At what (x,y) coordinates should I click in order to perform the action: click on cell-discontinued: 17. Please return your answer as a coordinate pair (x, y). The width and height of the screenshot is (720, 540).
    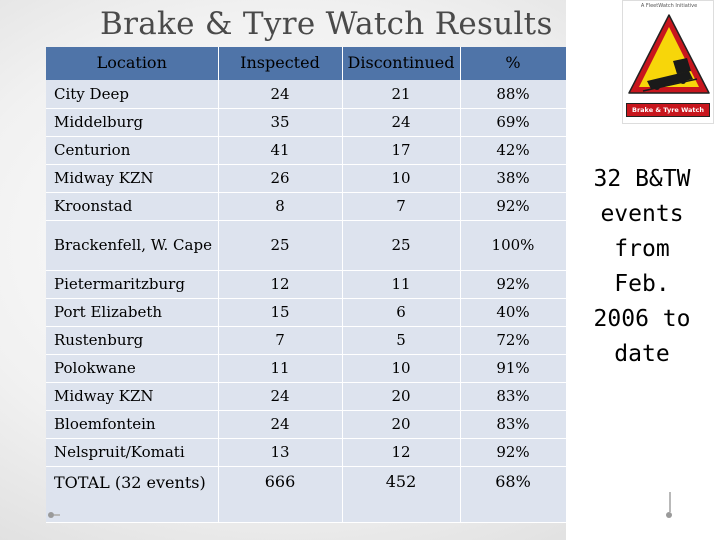
    Looking at the image, I should click on (401, 150).